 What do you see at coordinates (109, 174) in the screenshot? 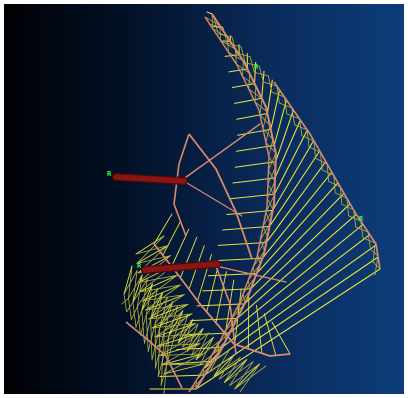
I see `support-marker-left-arm: R` at bounding box center [109, 174].